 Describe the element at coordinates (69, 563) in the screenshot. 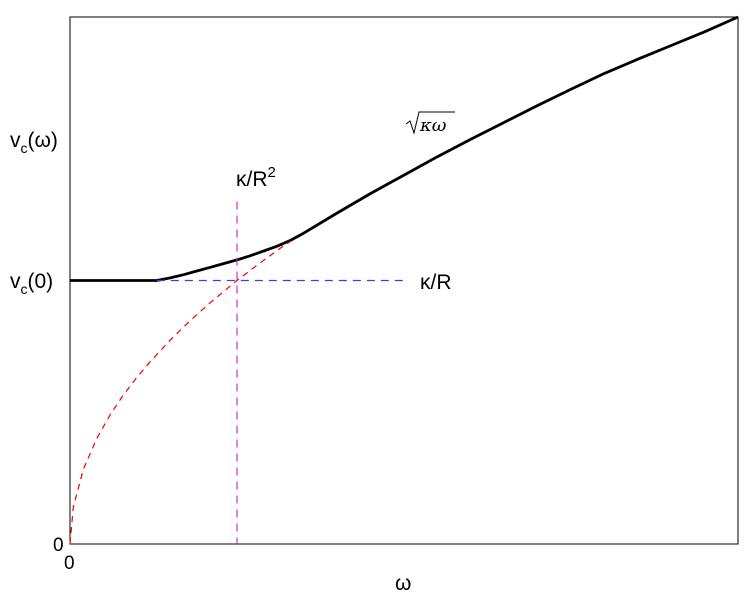

I see `x-tick-label-0: 0` at that location.